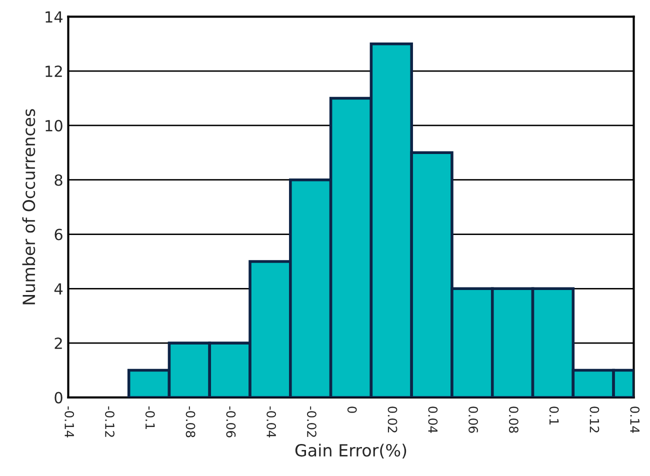 The width and height of the screenshot is (650, 476). Describe the element at coordinates (393, 419) in the screenshot. I see `x-tick-label: 0.02` at that location.